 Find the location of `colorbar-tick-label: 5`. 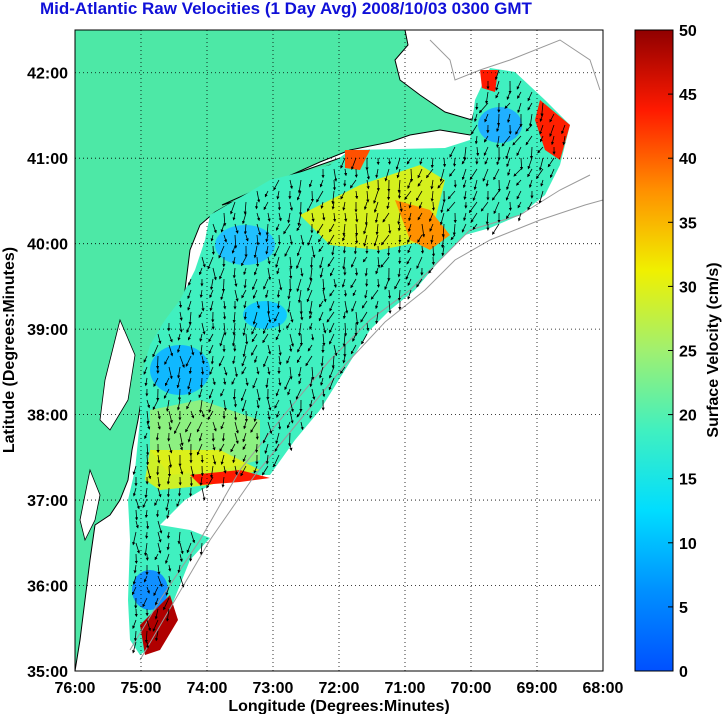

colorbar-tick-label: 5 is located at coordinates (683, 608).